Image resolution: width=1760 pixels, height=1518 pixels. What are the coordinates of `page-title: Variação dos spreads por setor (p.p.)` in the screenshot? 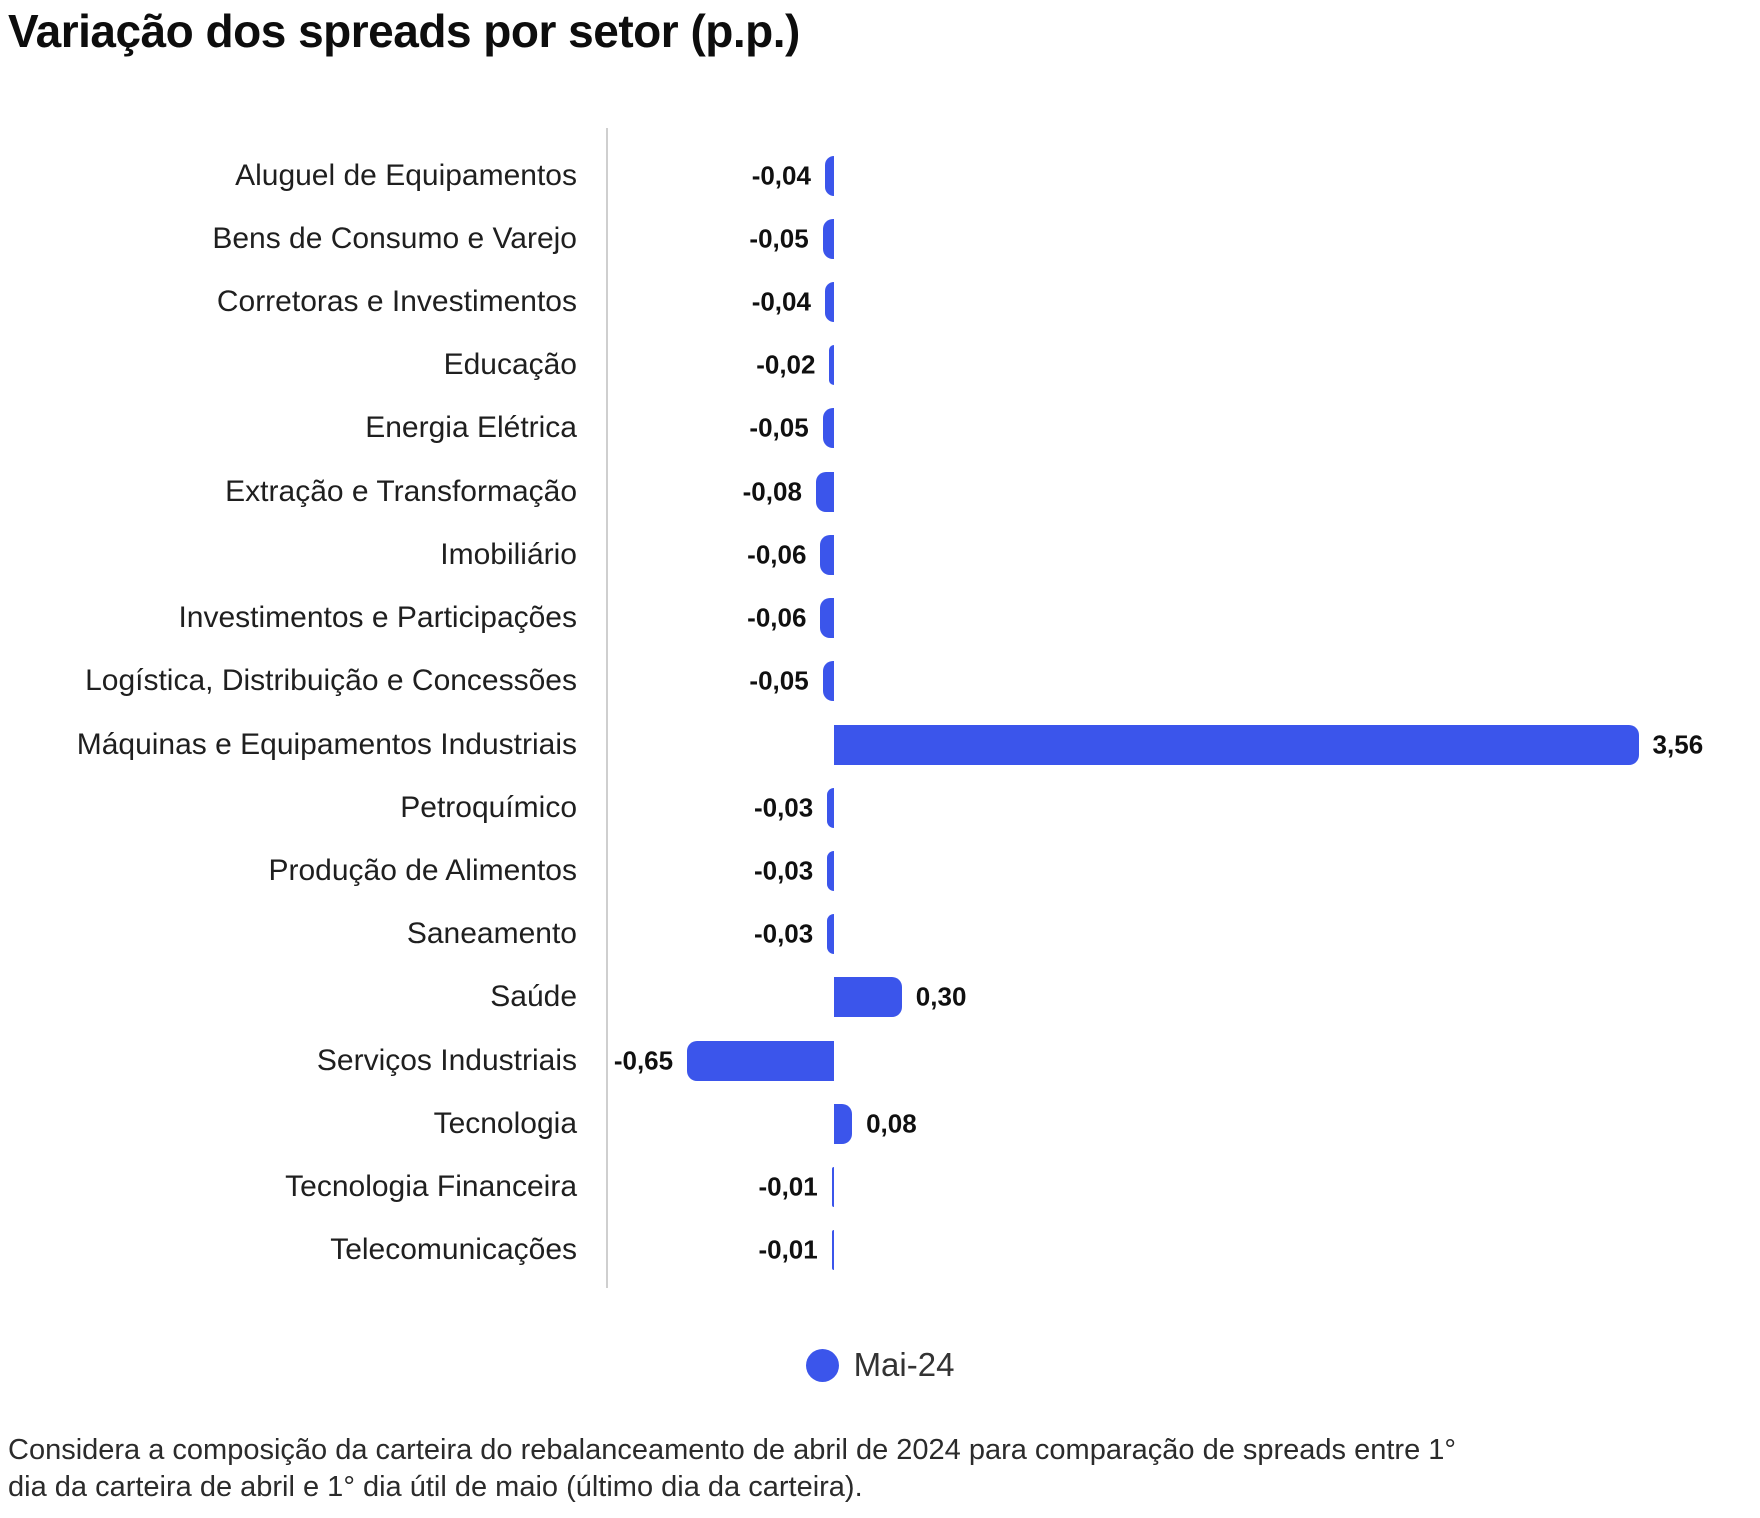 It's located at (404, 31).